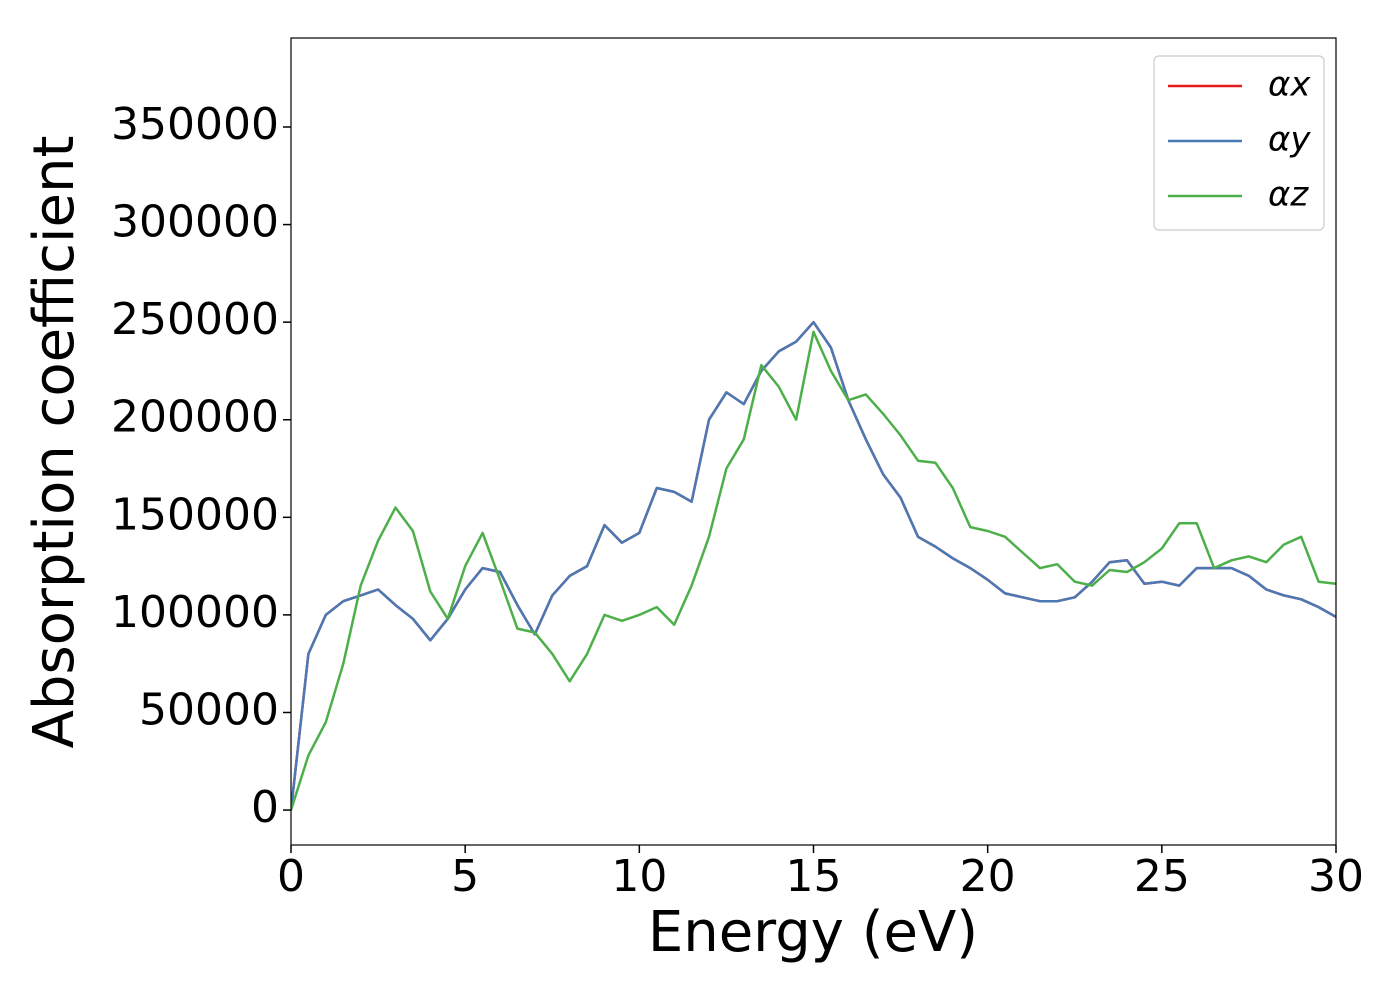 The image size is (1400, 1000). I want to click on x-tick-label: 15, so click(814, 876).